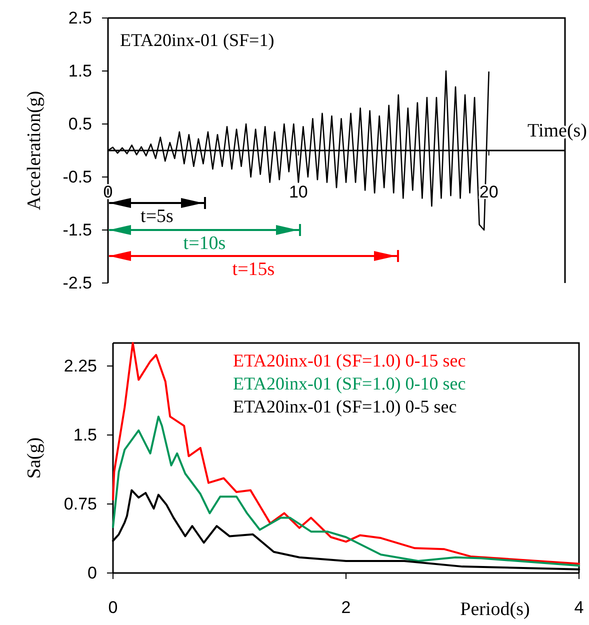 The height and width of the screenshot is (625, 589). Describe the element at coordinates (77, 176) in the screenshot. I see `y-tick-label: -0.5` at that location.